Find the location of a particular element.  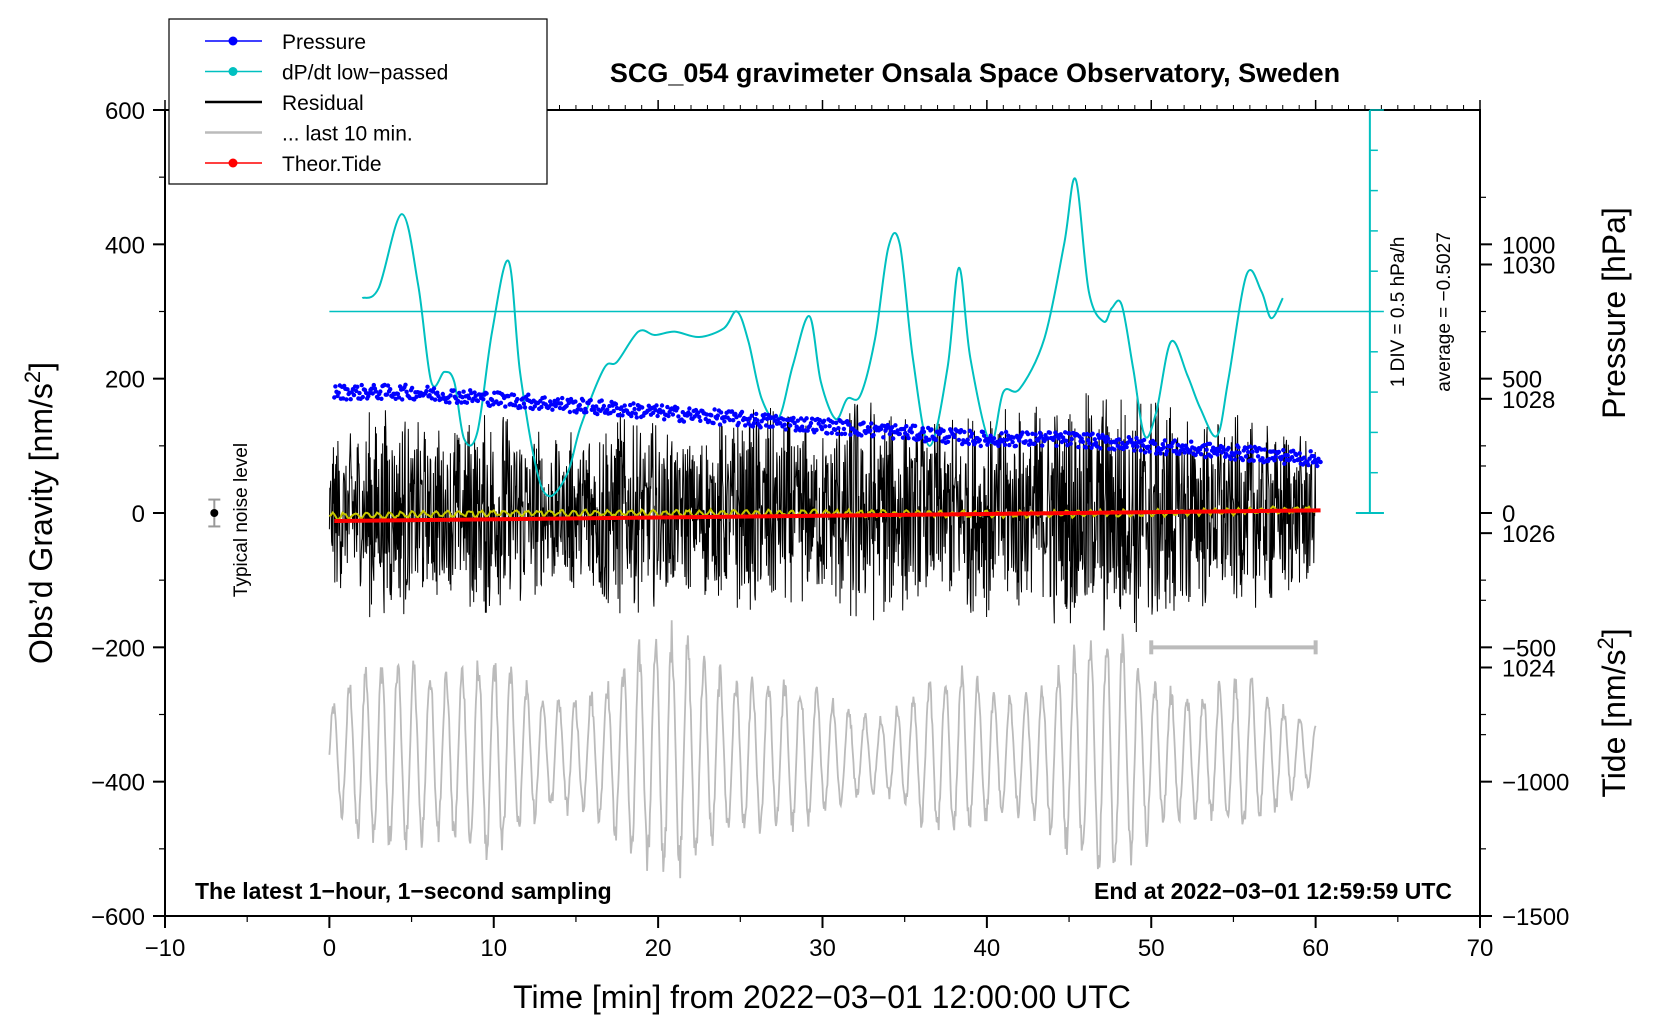

pressure-axis: 1030 1028 1026 1024 is located at coordinates (1517, 466).